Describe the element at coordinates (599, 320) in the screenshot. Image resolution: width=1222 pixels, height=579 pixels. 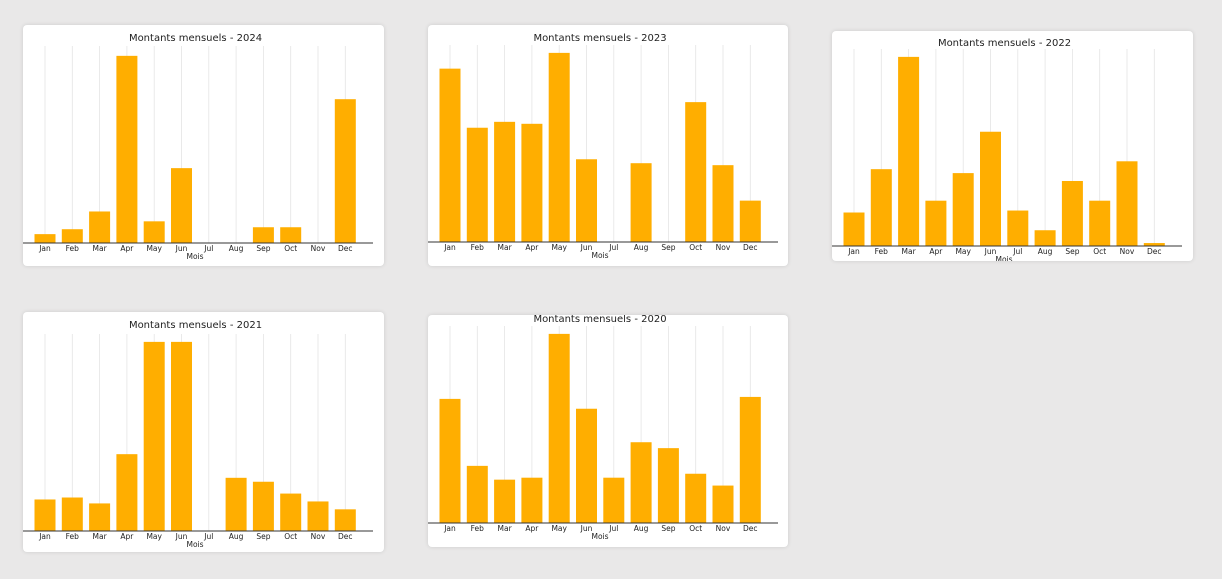
I see `chart-title: Montants mensuels - 2020` at that location.